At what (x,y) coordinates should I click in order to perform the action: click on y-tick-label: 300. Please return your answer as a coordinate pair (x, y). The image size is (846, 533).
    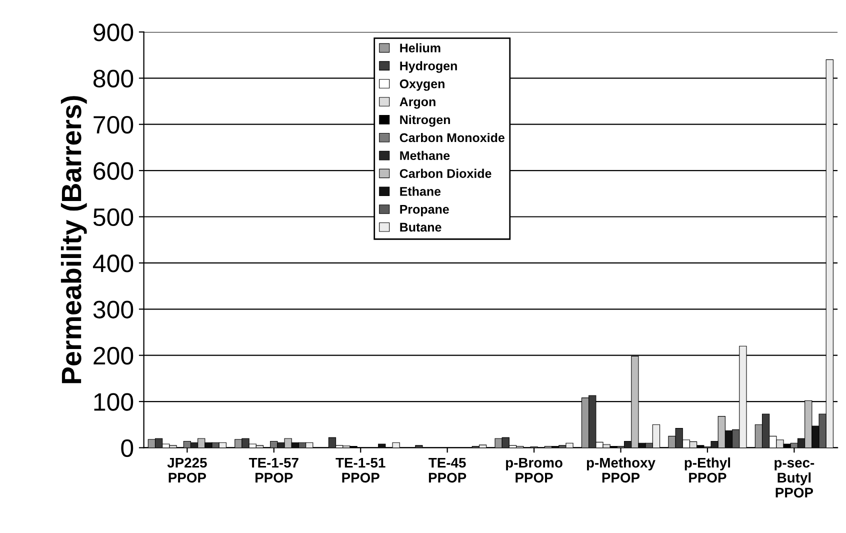
    Looking at the image, I should click on (113, 309).